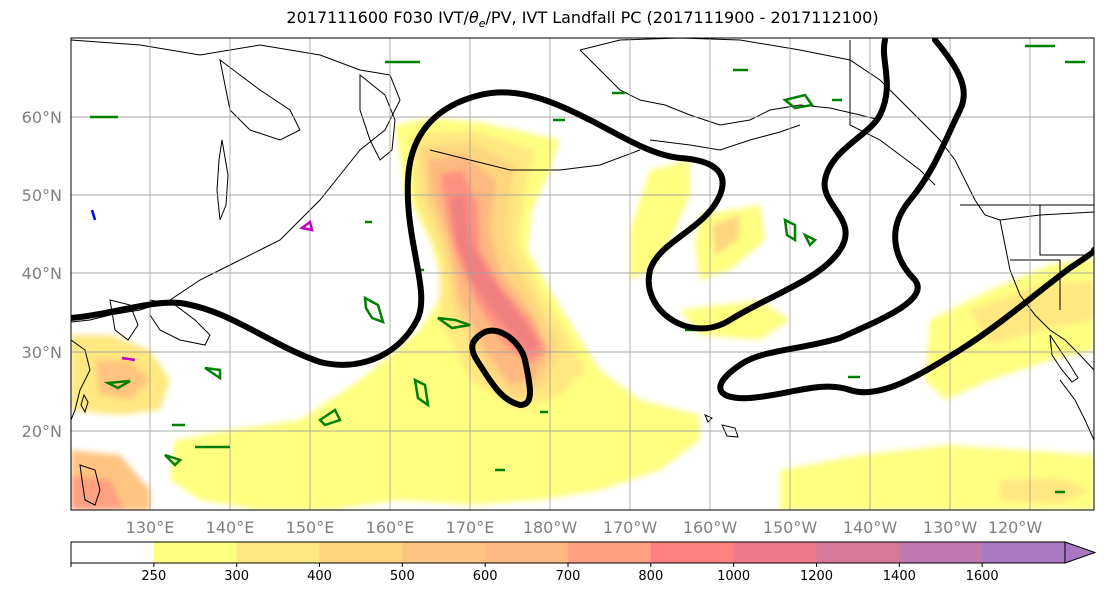 Image resolution: width=1105 pixels, height=603 pixels. What do you see at coordinates (84, 403) in the screenshot?
I see `taiwan` at bounding box center [84, 403].